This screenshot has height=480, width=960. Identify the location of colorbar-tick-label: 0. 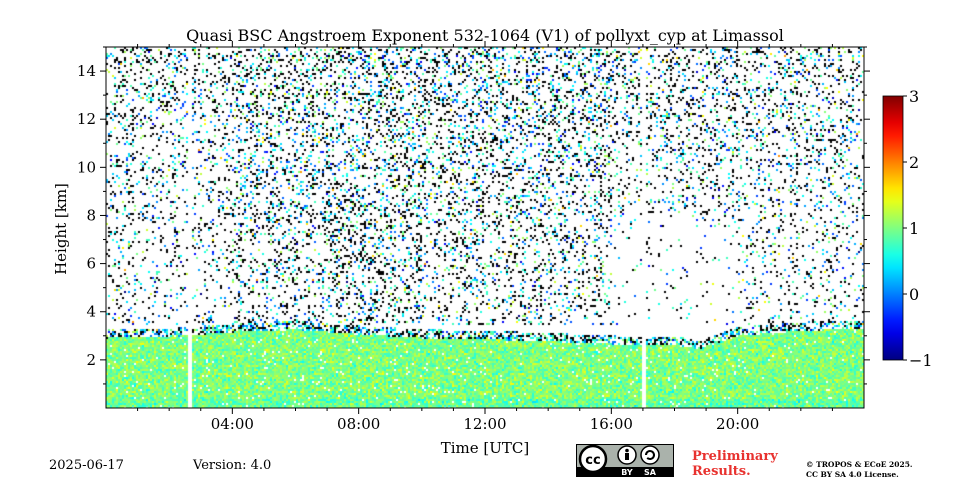
(914, 294).